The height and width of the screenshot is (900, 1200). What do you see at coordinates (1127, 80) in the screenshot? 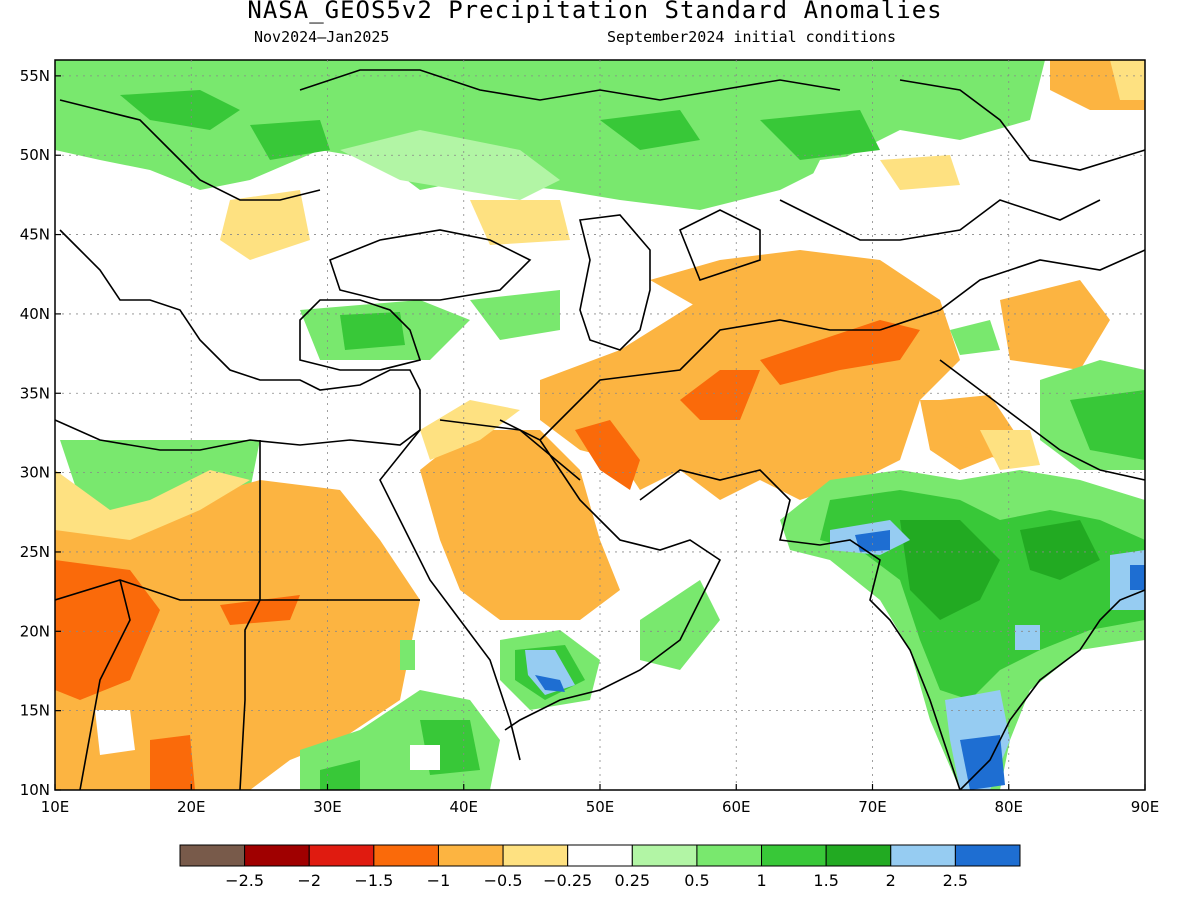
I see `anomaly-dry-ne-corner` at bounding box center [1127, 80].